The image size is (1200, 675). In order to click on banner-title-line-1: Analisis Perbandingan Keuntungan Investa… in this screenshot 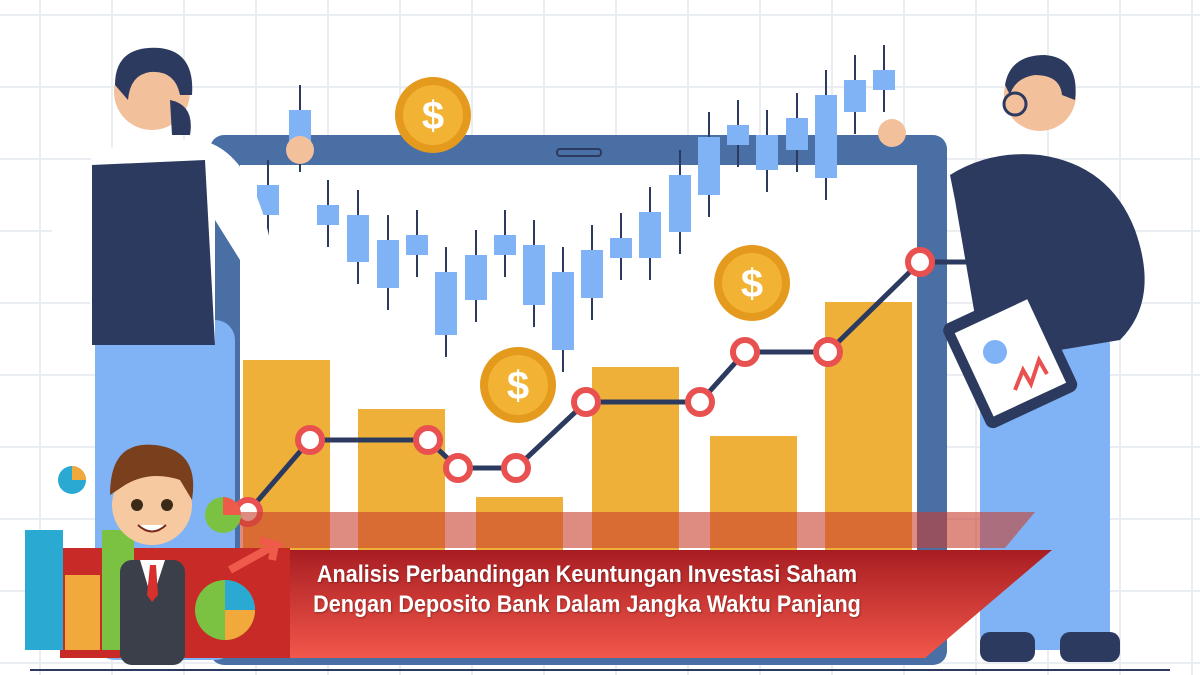, I will do `click(587, 574)`.